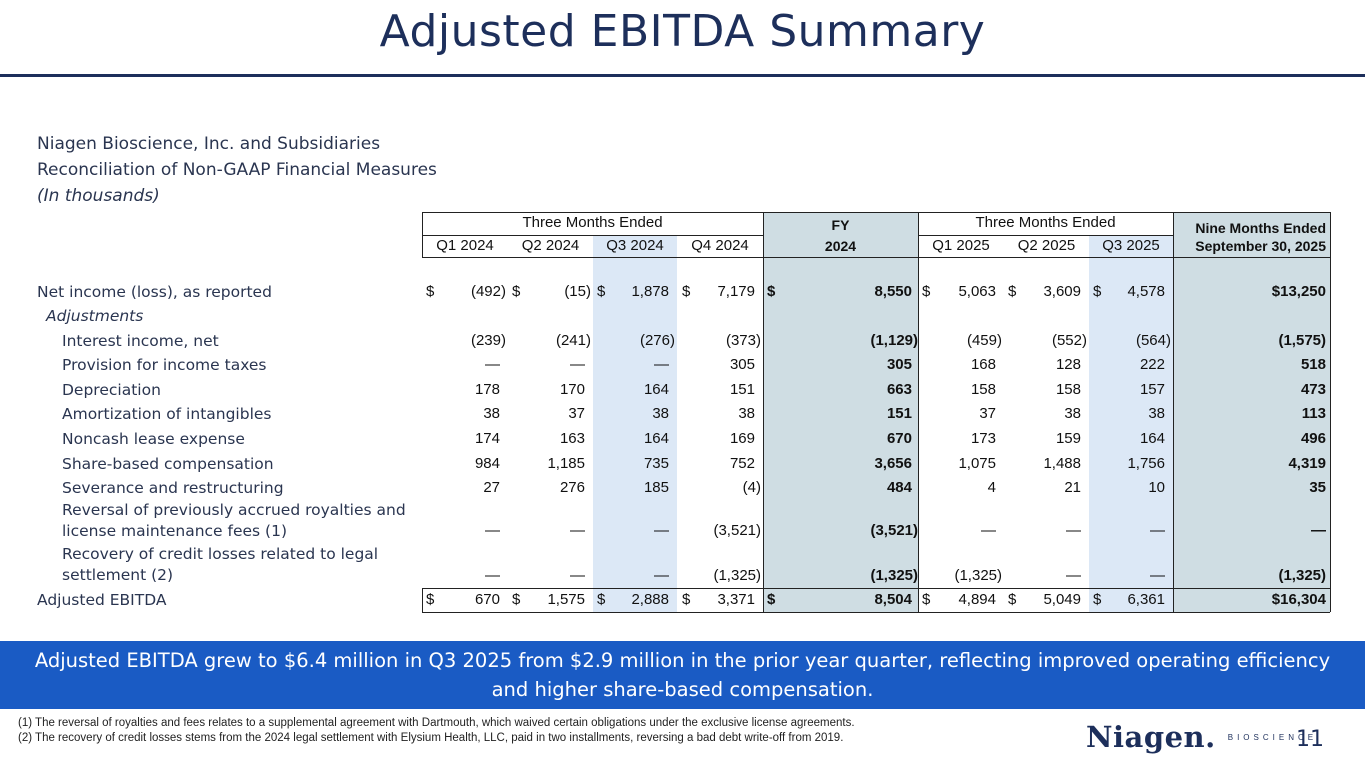 This screenshot has width=1365, height=768. What do you see at coordinates (1157, 530) in the screenshot?
I see `cell-royalty-q3-2025: —` at bounding box center [1157, 530].